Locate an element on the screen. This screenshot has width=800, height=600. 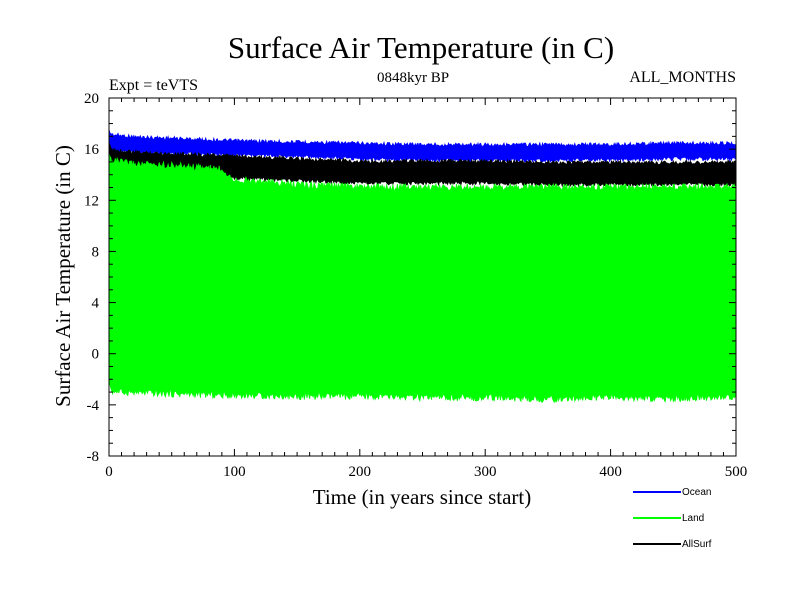
legend: Ocean Land AllSurf is located at coordinates (672, 518).